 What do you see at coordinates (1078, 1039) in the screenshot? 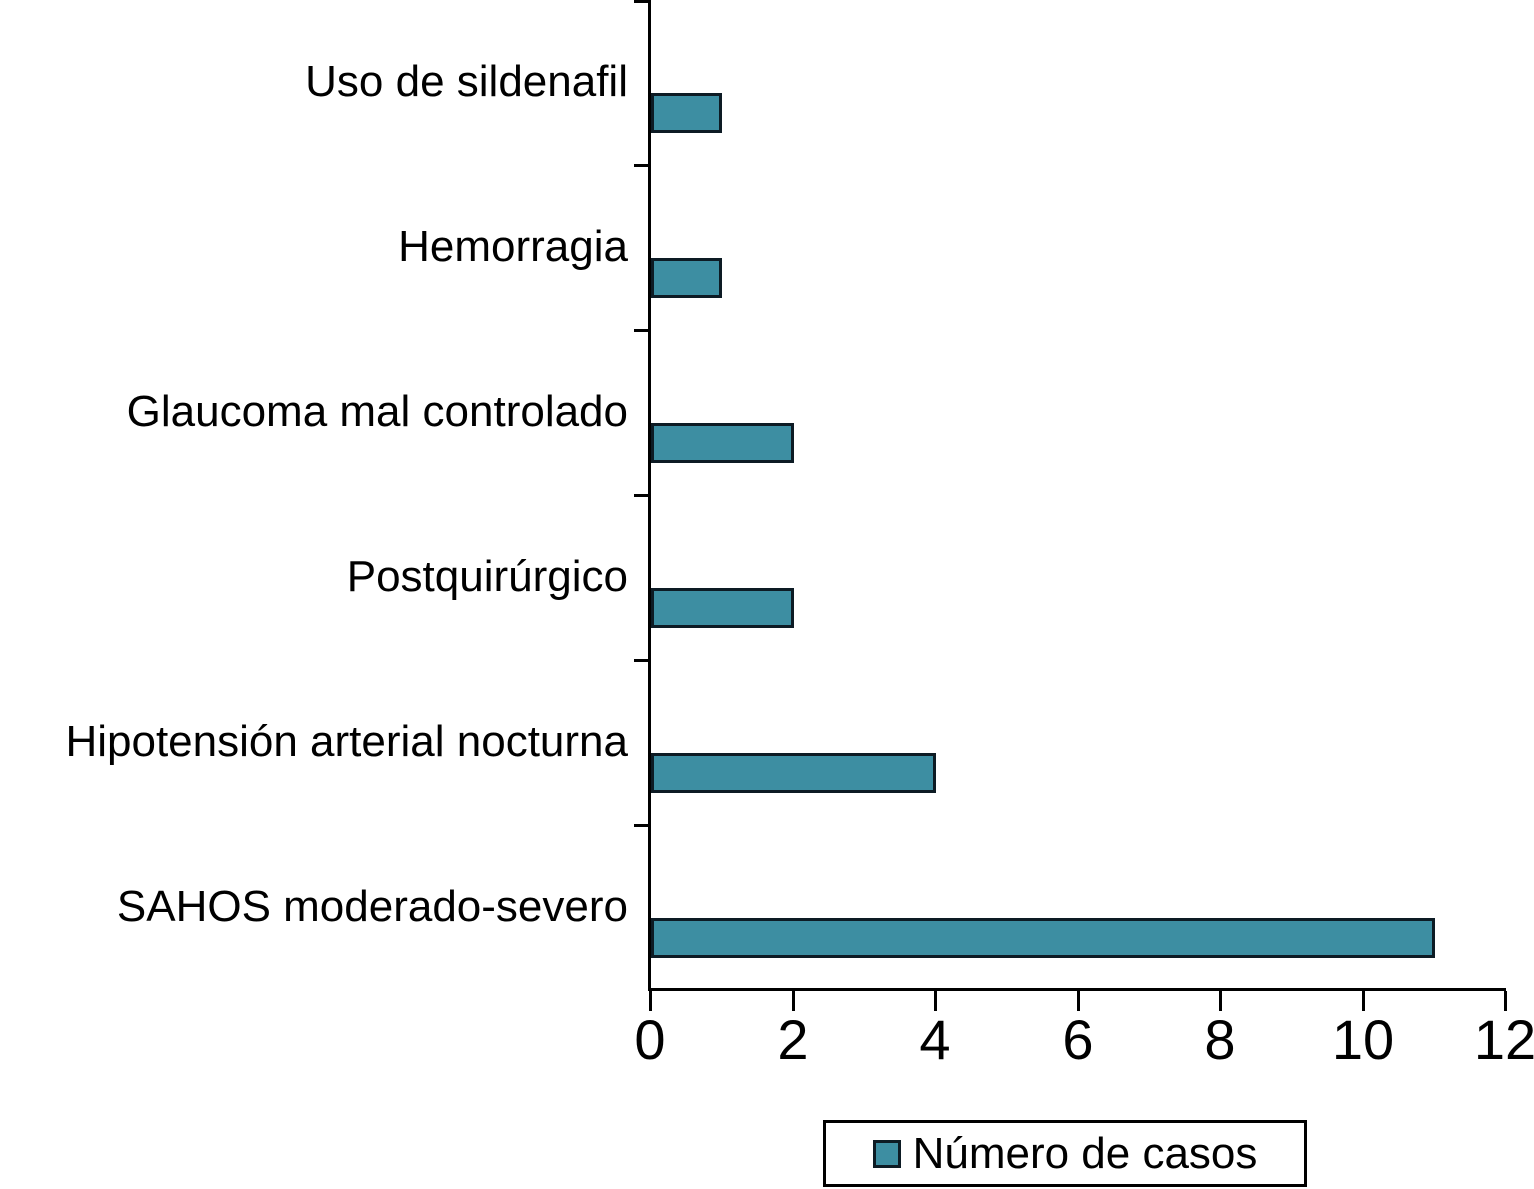
I see `x-axis-tick-label: 6` at bounding box center [1078, 1039].